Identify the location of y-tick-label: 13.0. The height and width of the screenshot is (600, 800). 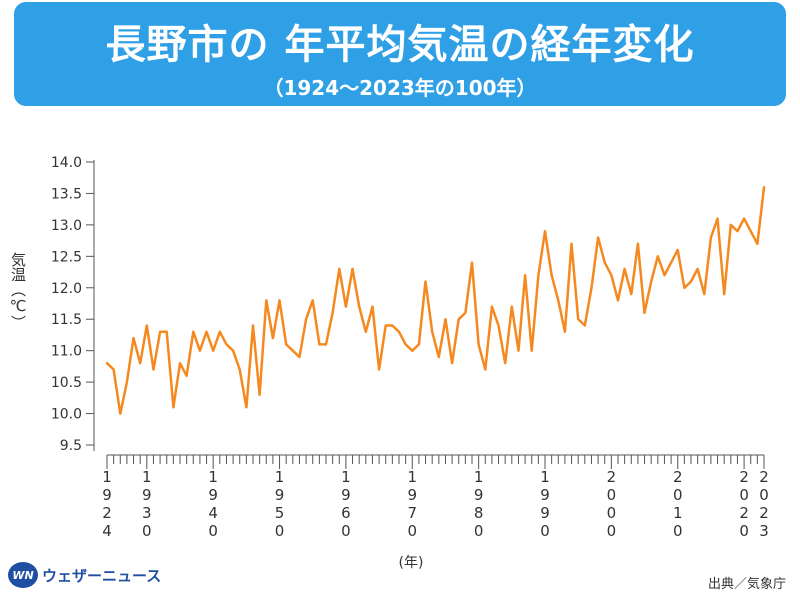
(66, 226).